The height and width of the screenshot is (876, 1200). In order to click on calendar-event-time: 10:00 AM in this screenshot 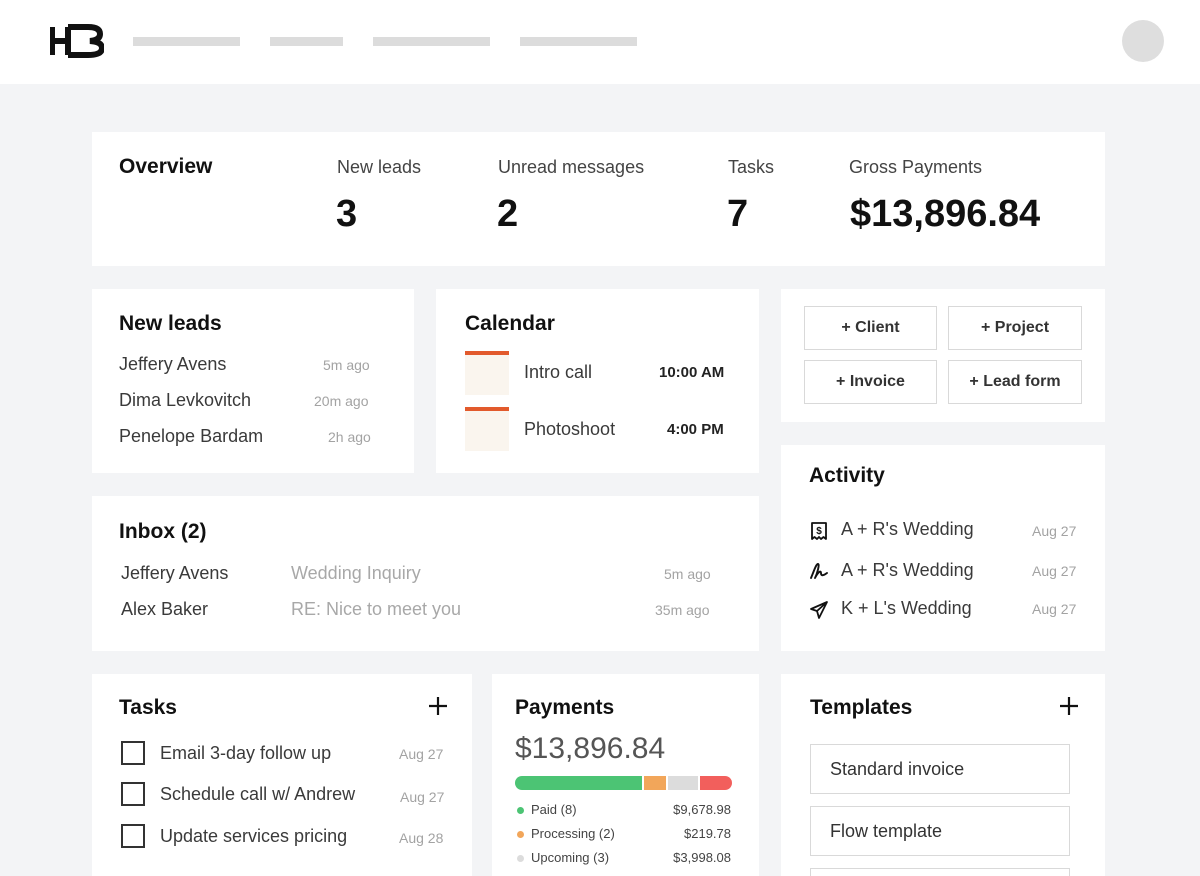, I will do `click(692, 372)`.